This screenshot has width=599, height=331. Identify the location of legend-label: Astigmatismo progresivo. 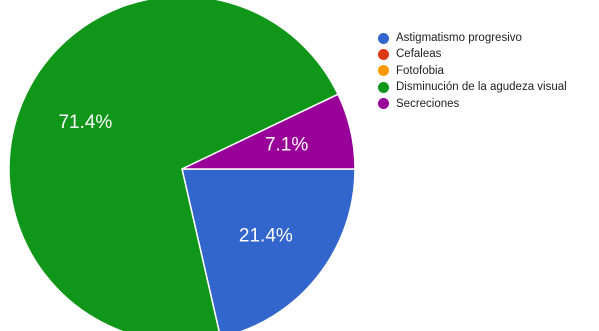
(459, 38).